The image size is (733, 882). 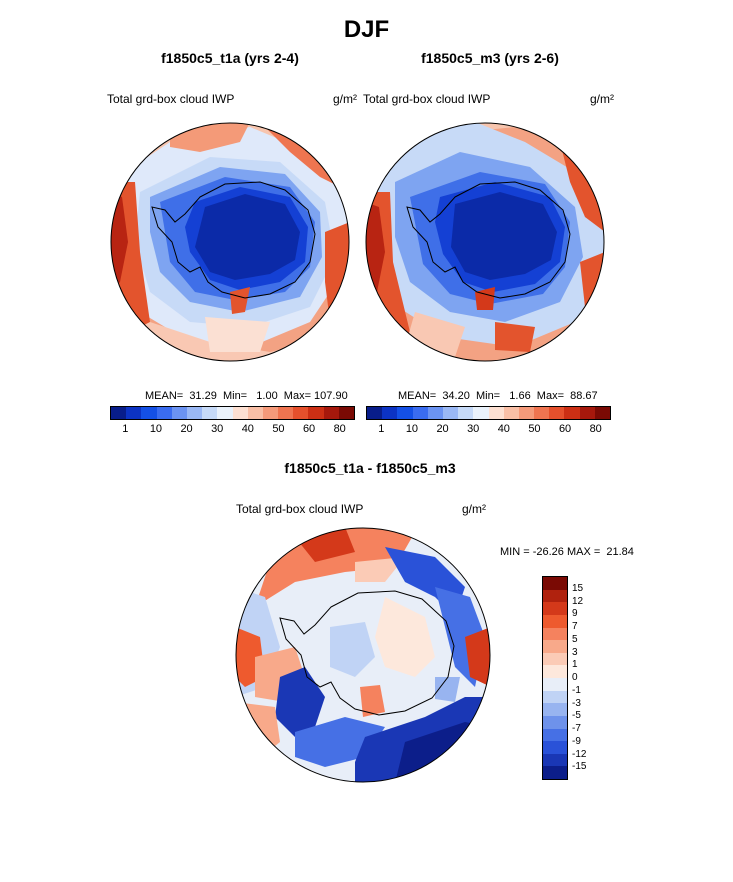 I want to click on panel-2-variable-label: Total grd-box cloud IWP, so click(x=427, y=99).